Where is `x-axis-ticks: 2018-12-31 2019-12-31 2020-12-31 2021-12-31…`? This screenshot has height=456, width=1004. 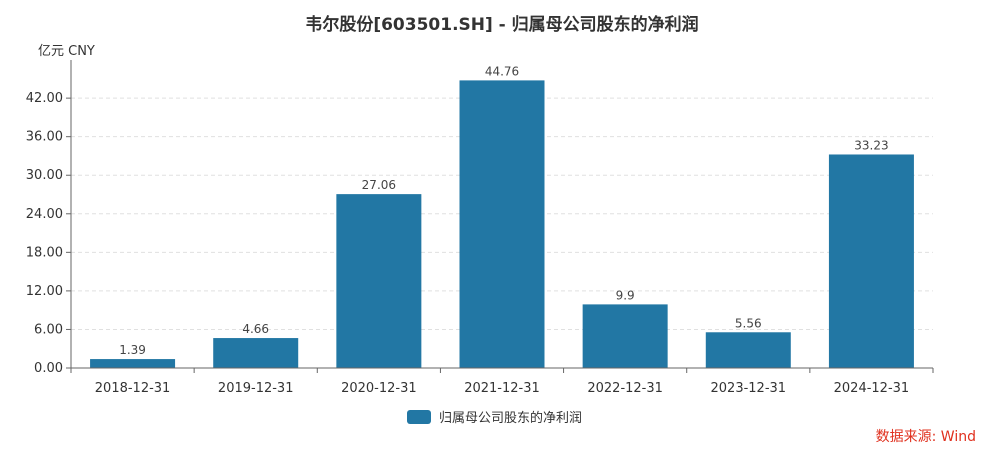
x-axis-ticks: 2018-12-31 2019-12-31 2020-12-31 2021-12-31… is located at coordinates (502, 382).